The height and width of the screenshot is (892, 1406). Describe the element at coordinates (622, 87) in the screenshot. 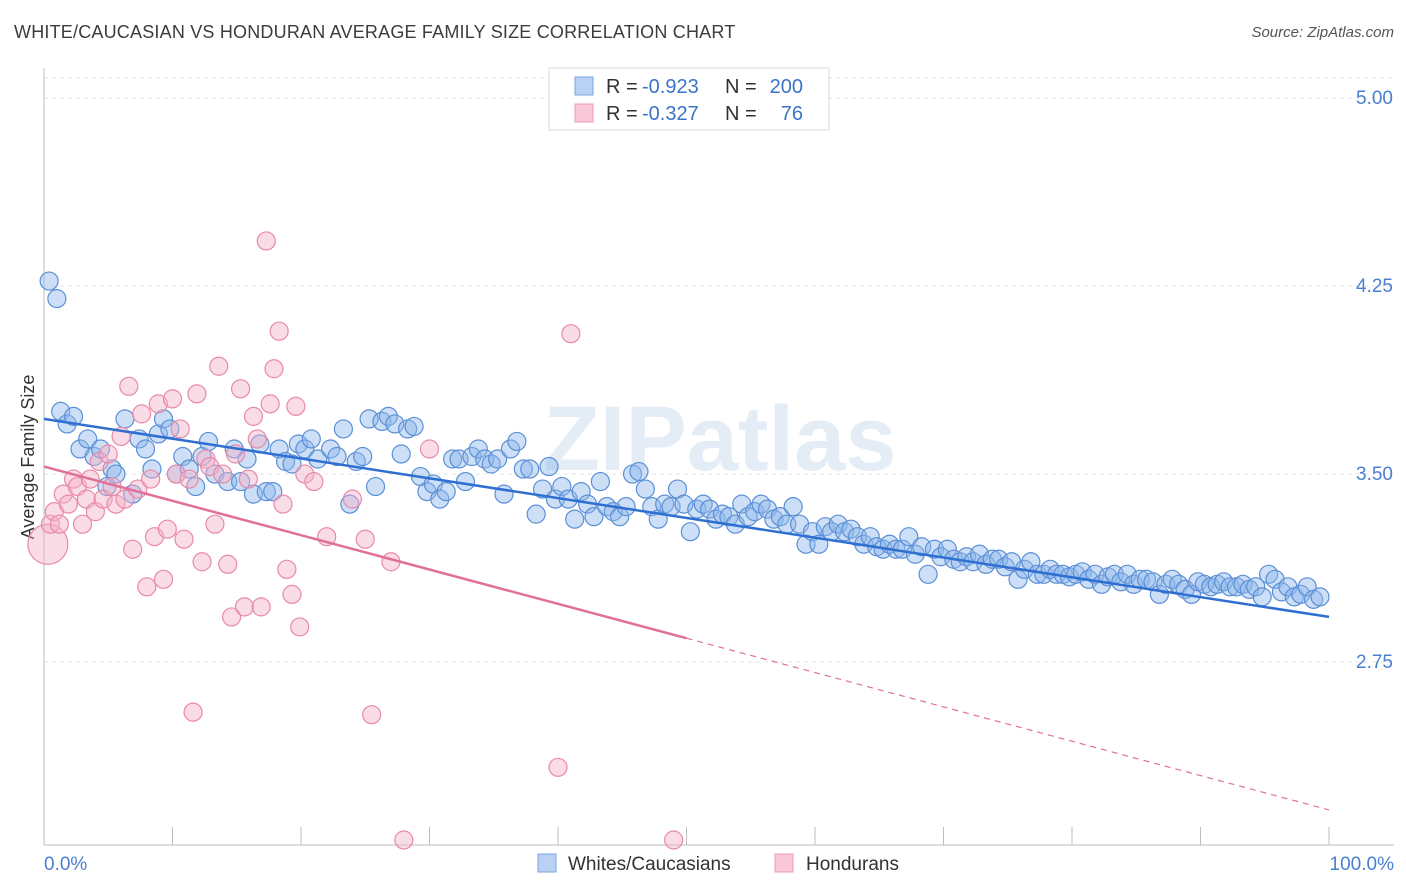

I see `legend-r-label-1: R =` at that location.